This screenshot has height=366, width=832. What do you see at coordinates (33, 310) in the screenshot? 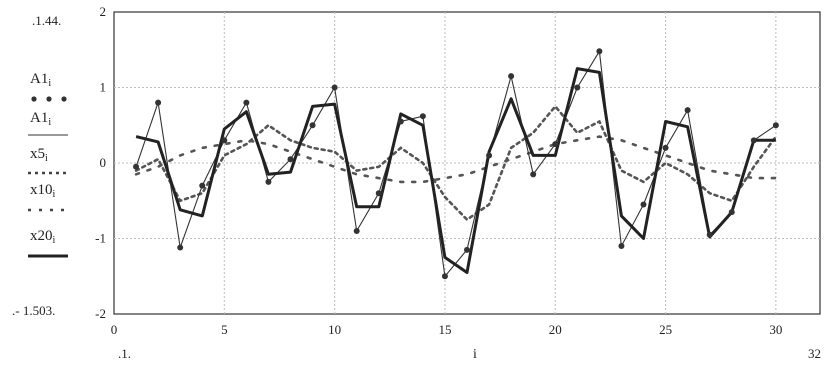
I see `y-min-marker: .- 1.503.` at bounding box center [33, 310].